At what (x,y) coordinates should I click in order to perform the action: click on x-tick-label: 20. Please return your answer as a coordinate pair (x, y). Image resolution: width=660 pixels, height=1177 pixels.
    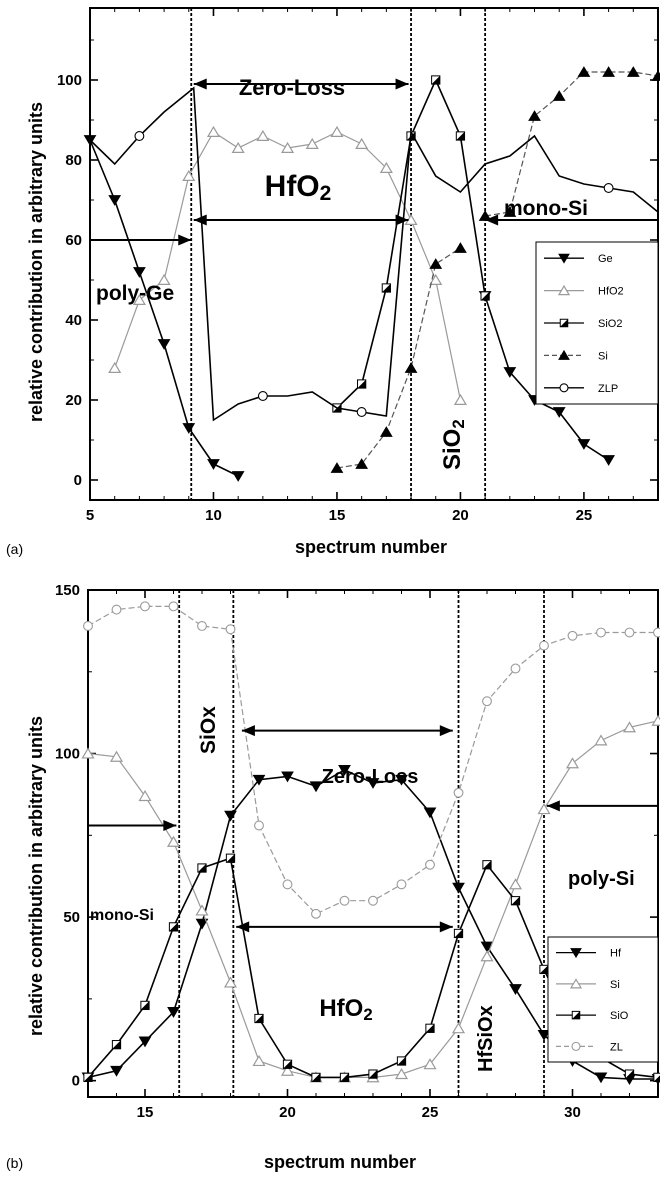
    Looking at the image, I should click on (460, 515).